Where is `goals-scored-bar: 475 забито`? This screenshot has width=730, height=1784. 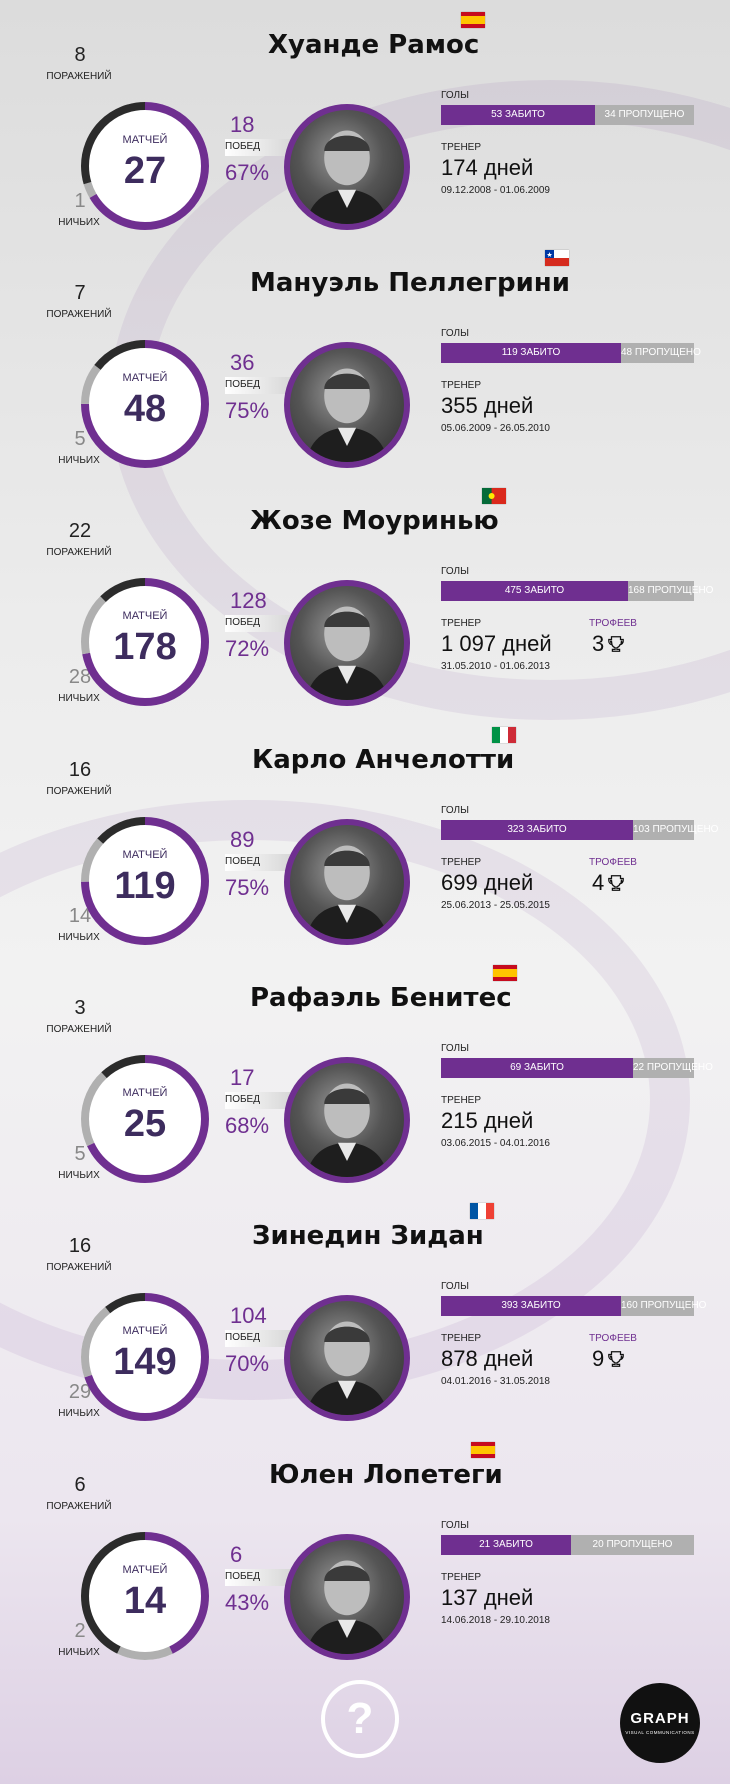 goals-scored-bar: 475 забито is located at coordinates (534, 591).